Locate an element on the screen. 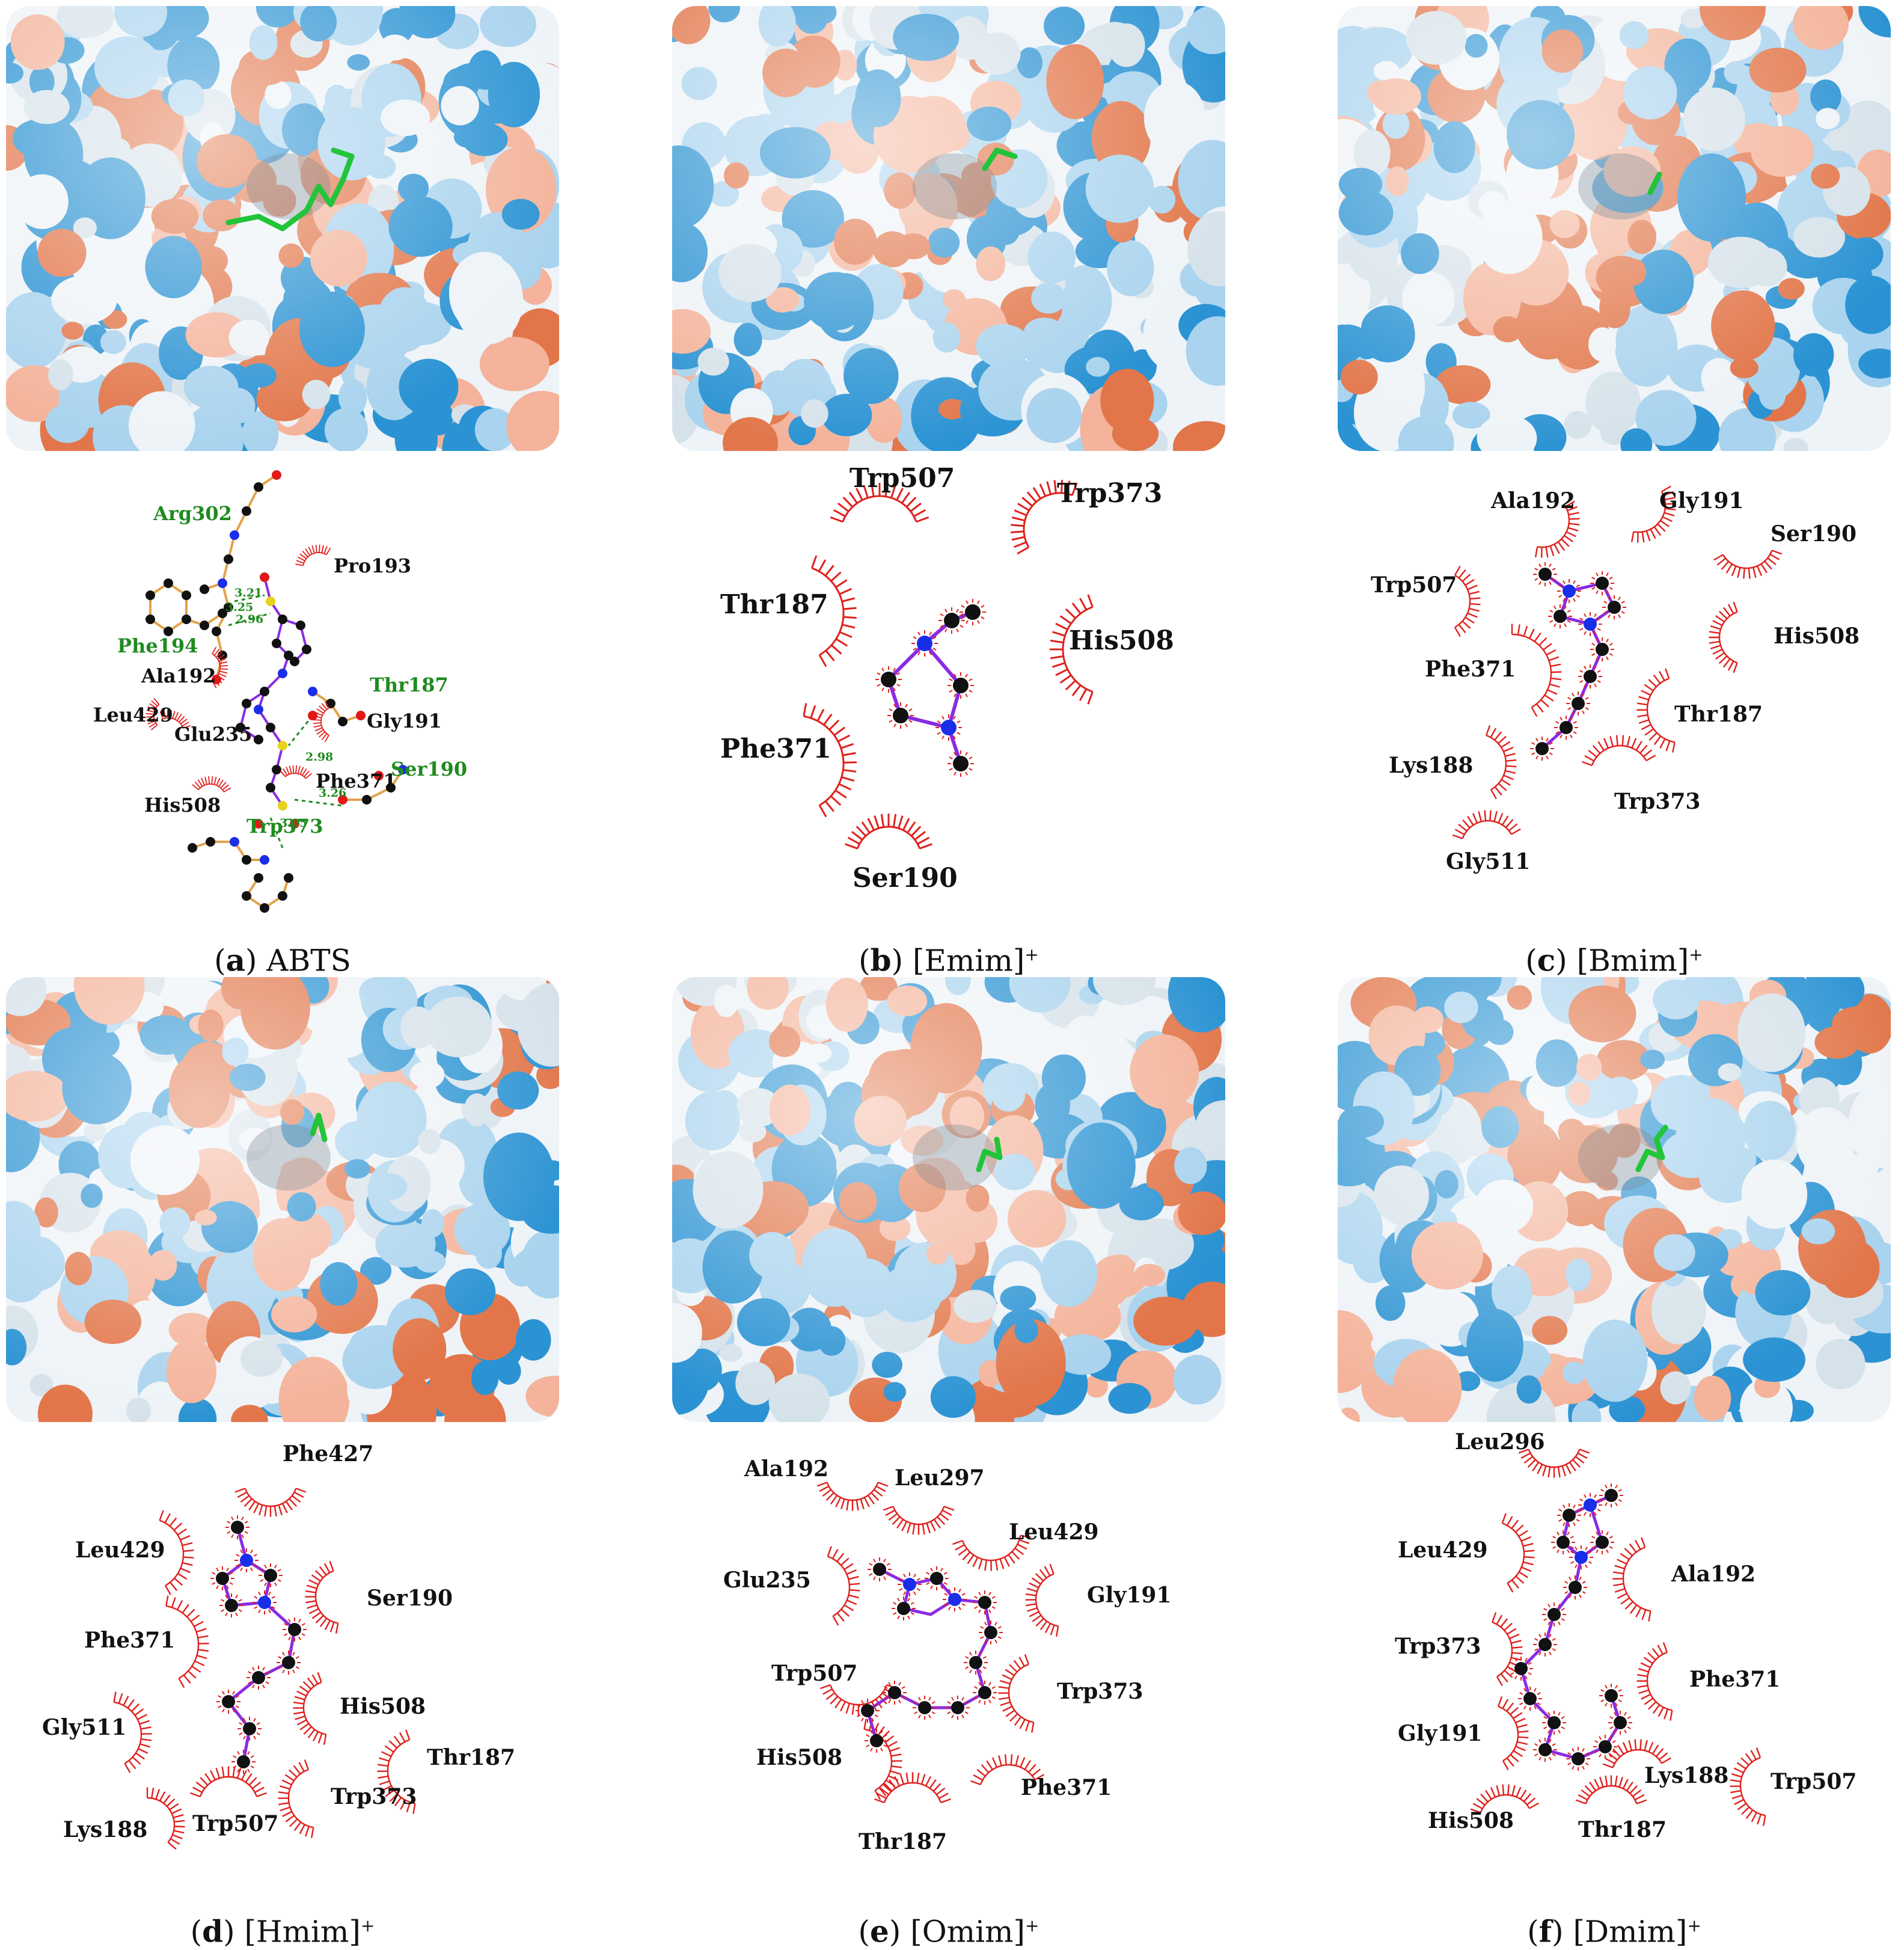 The width and height of the screenshot is (1904, 1950). surface-image-a is located at coordinates (282, 228).